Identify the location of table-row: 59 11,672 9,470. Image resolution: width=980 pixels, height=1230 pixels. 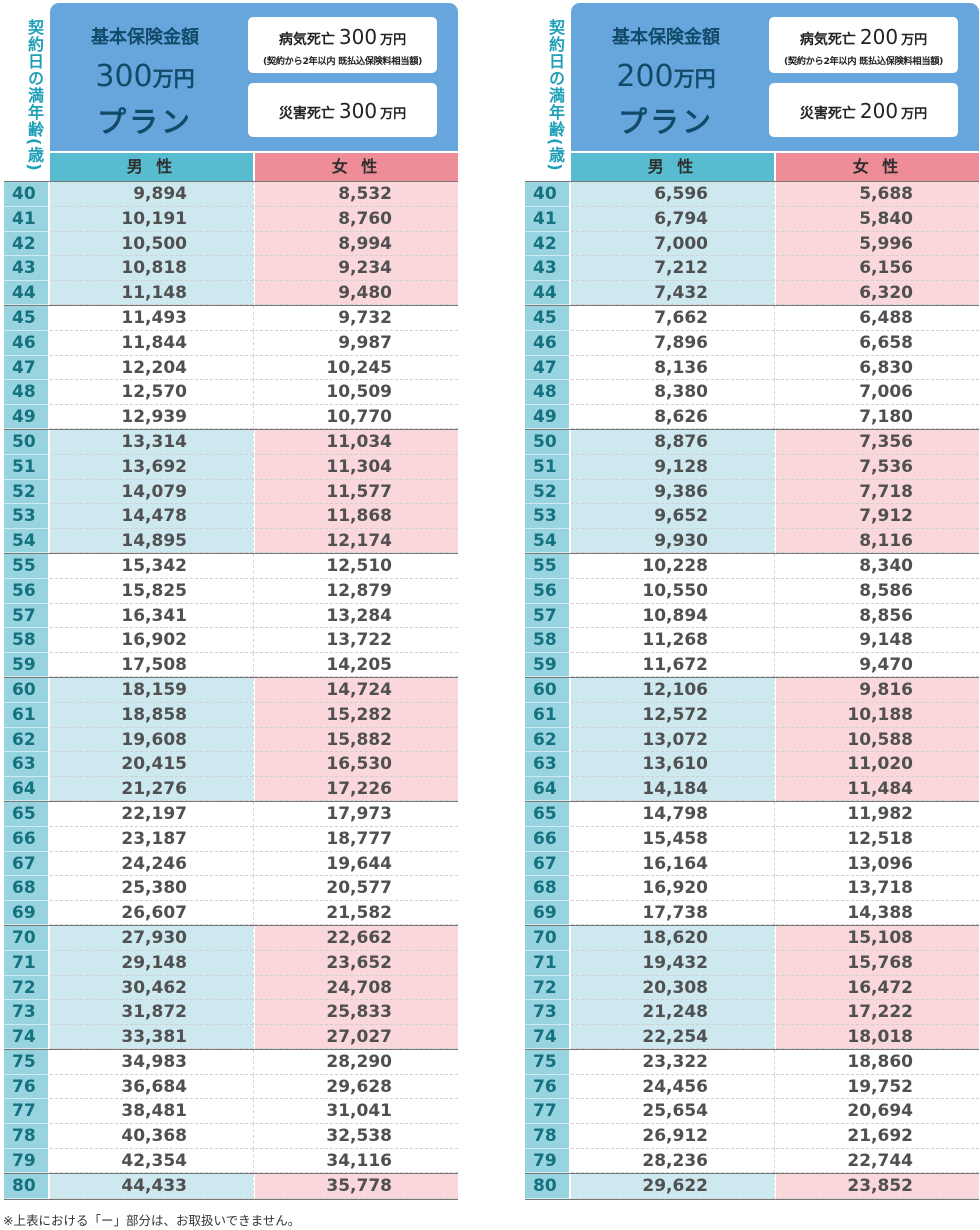
(752, 665).